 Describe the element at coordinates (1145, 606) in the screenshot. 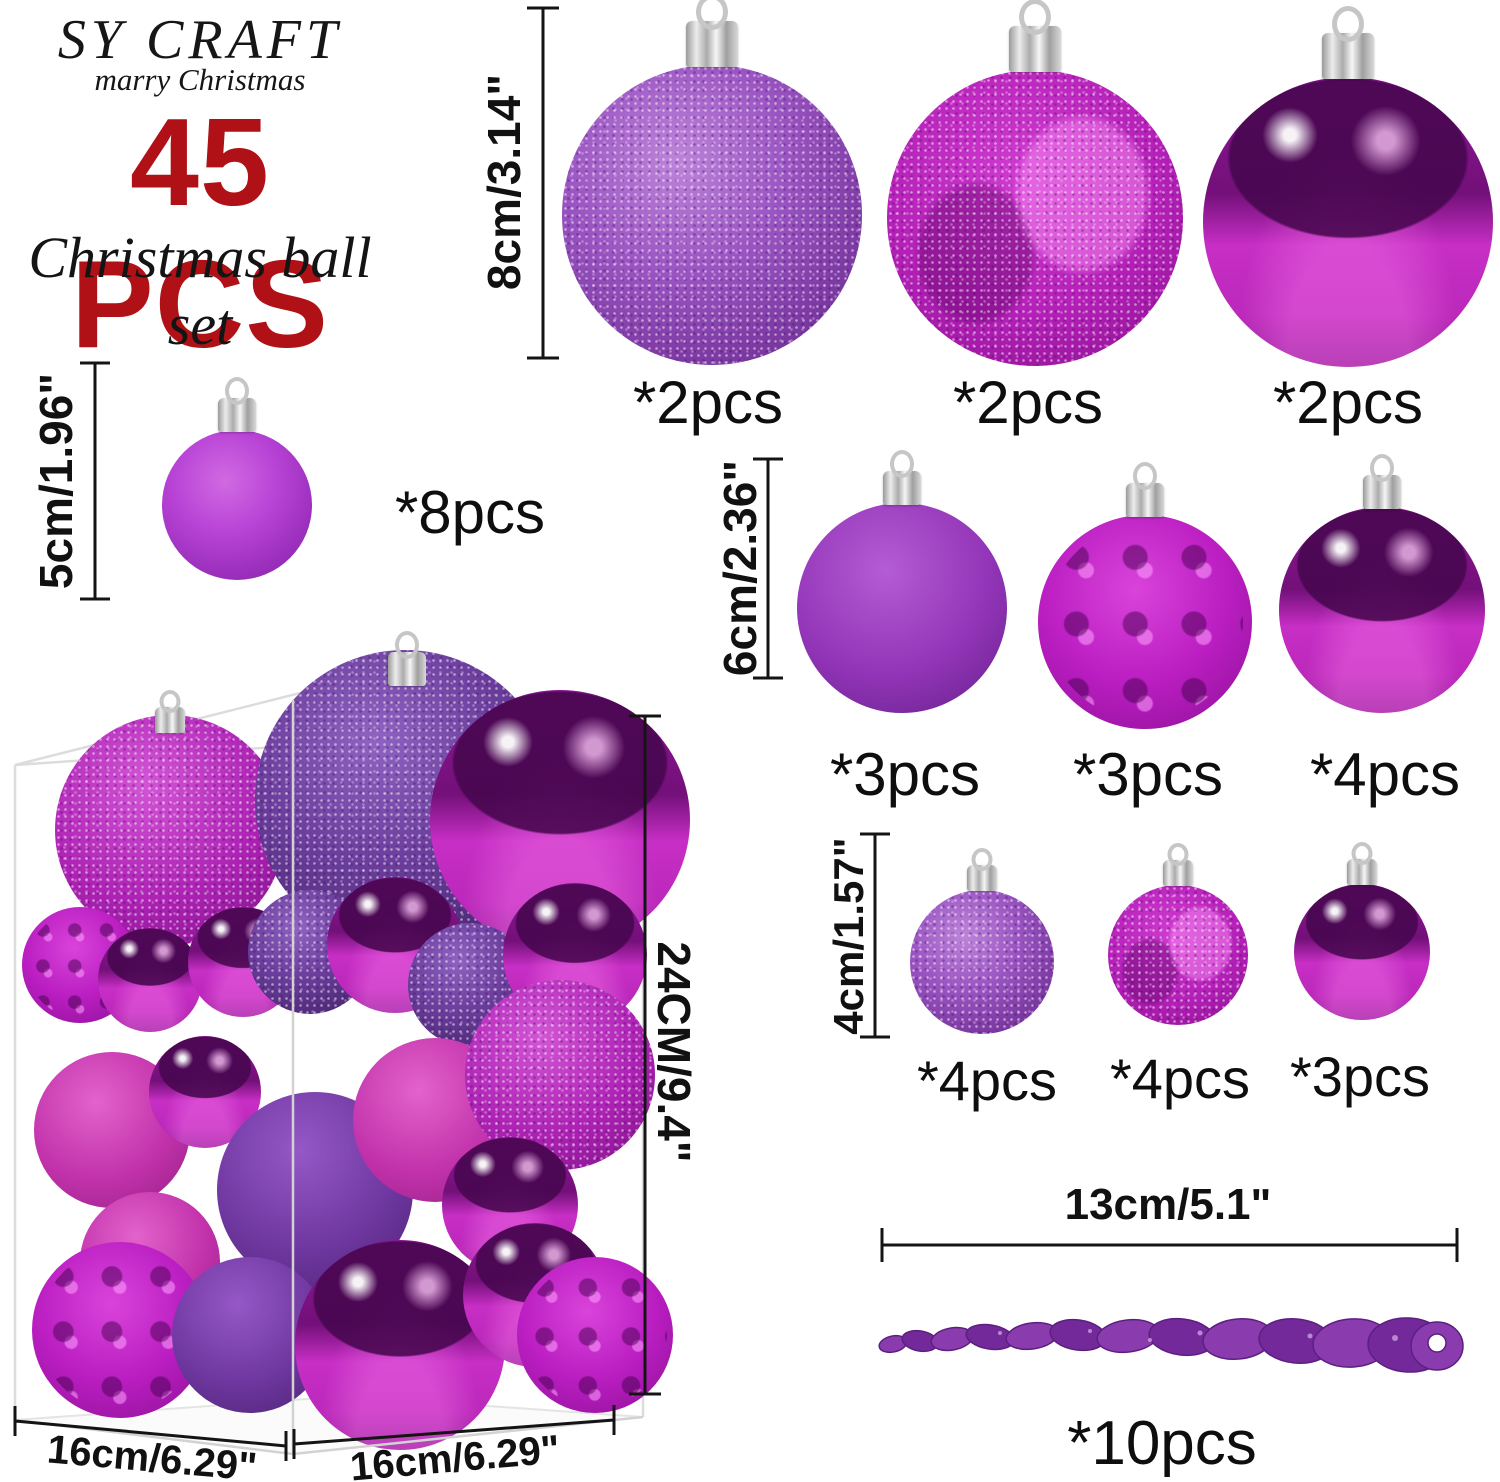

I see `ball-6cm-ornate` at that location.